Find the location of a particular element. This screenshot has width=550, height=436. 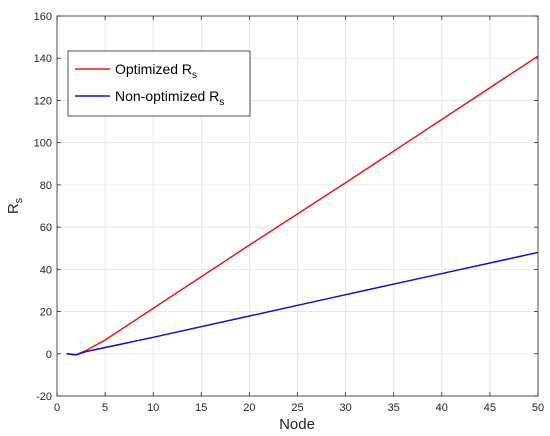

y-tick-label: -20 is located at coordinates (44, 397).